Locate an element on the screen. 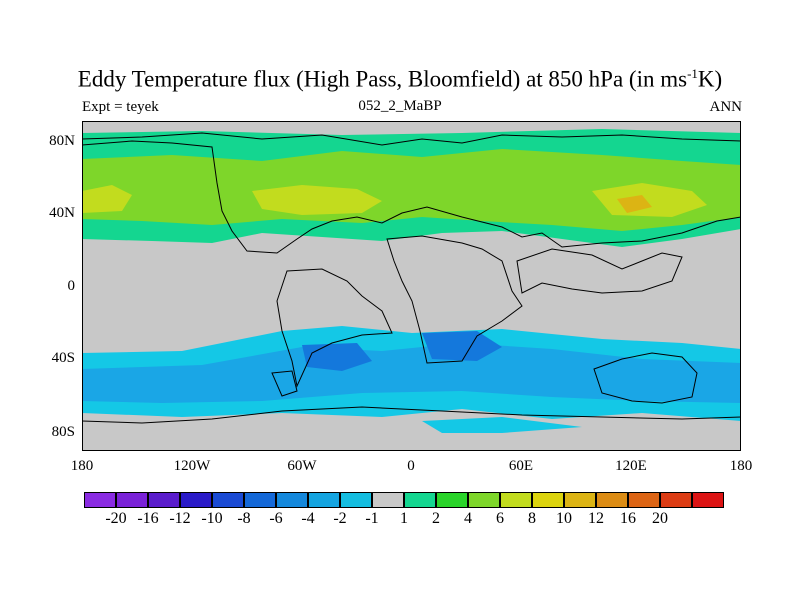 The width and height of the screenshot is (800, 600). nh-lime-band is located at coordinates (411, 190).